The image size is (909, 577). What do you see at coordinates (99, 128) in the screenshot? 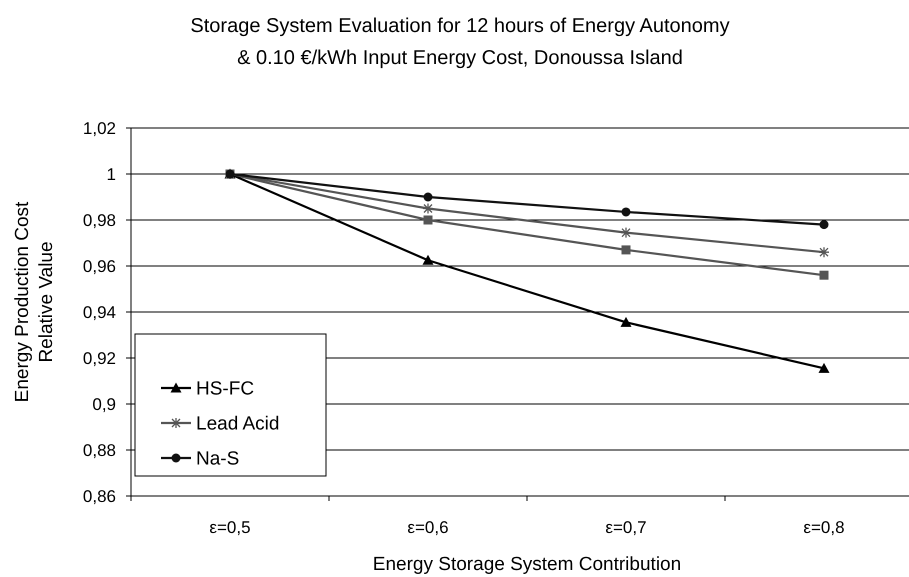
I see `y-tick-label: 1,02` at bounding box center [99, 128].